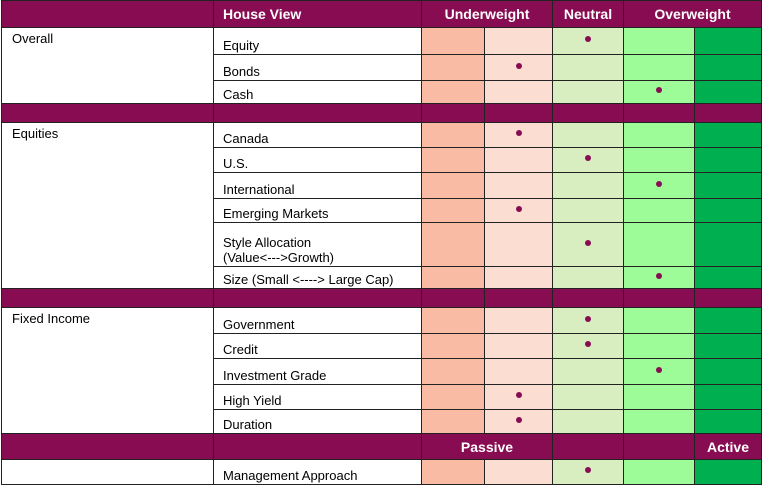  What do you see at coordinates (317, 41) in the screenshot?
I see `item-label: Equity` at bounding box center [317, 41].